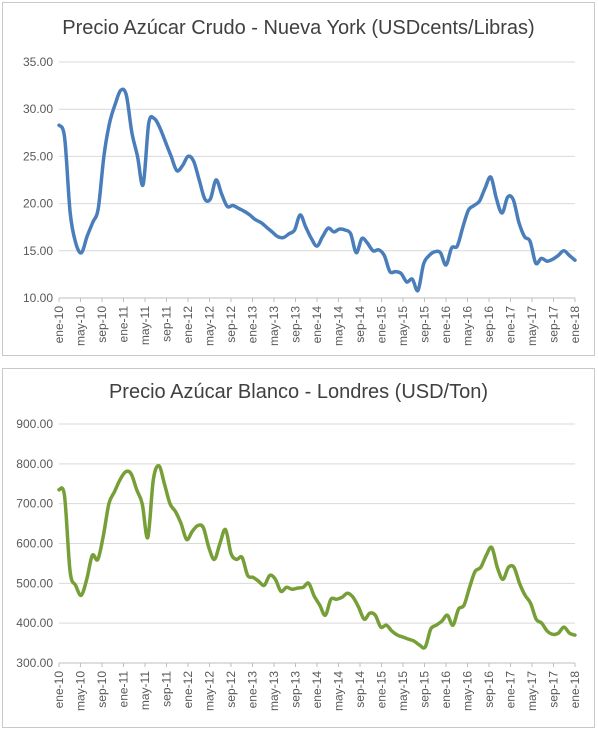  Describe the element at coordinates (34, 424) in the screenshot. I see `y-tick-label: 900.00` at that location.